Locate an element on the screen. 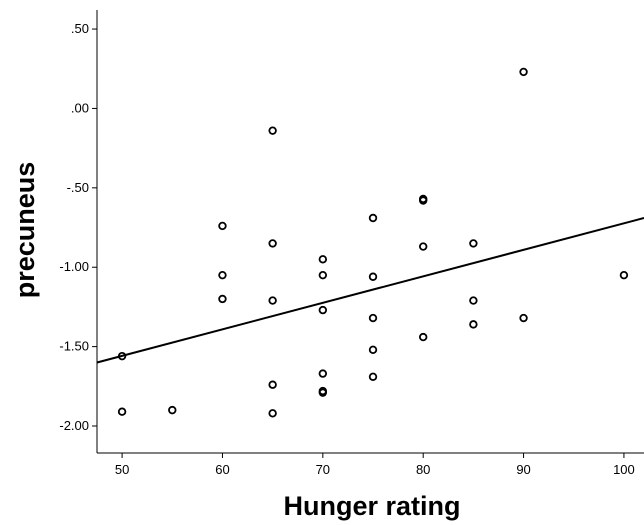  x-tick-label: 50 is located at coordinates (122, 469).